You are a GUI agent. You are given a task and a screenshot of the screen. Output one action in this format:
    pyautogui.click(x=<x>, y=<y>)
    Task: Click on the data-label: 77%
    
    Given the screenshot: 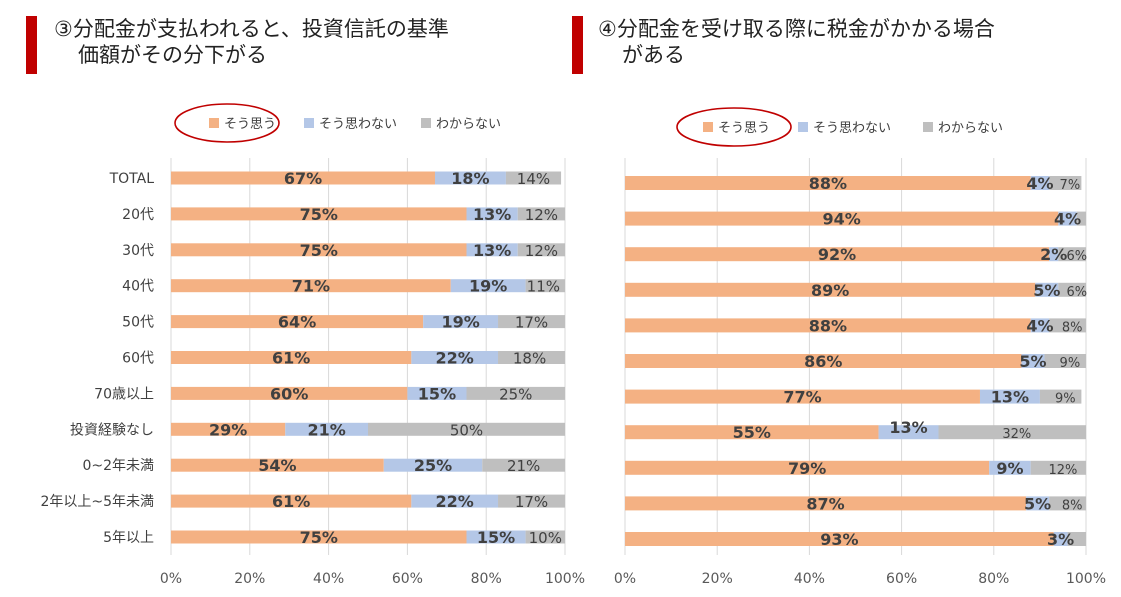 What is the action you would take?
    pyautogui.click(x=802, y=397)
    